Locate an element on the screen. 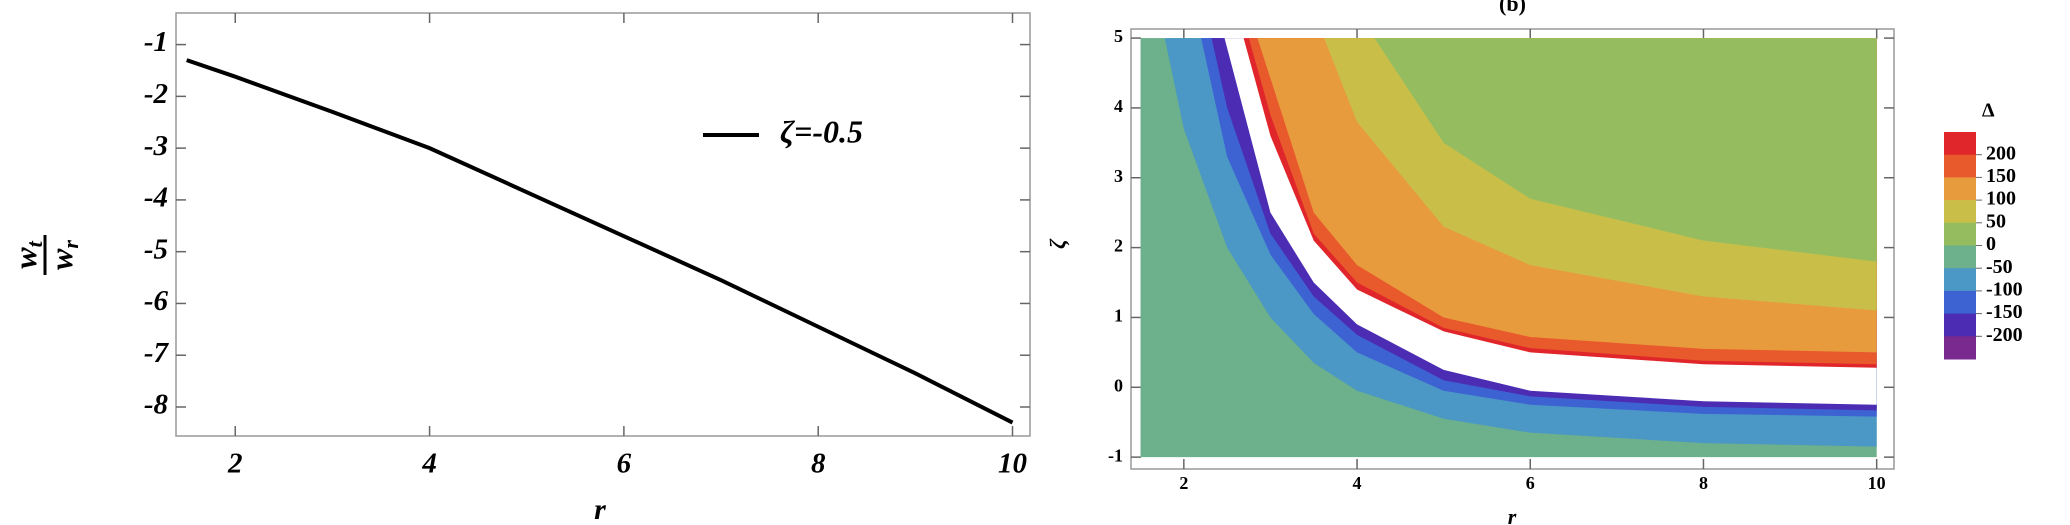 The width and height of the screenshot is (2070, 525). y-tick-label: -5 is located at coordinates (156, 249).